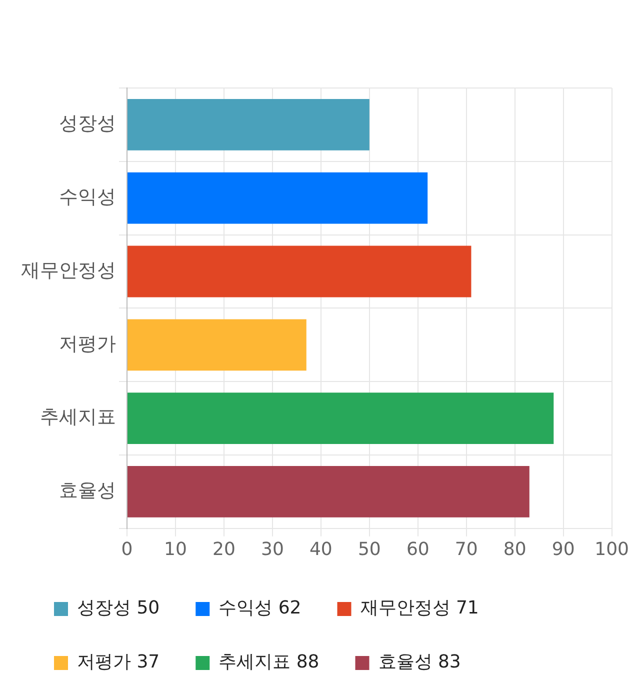  Describe the element at coordinates (118, 662) in the screenshot. I see `legend-label: 저평가 37` at that location.